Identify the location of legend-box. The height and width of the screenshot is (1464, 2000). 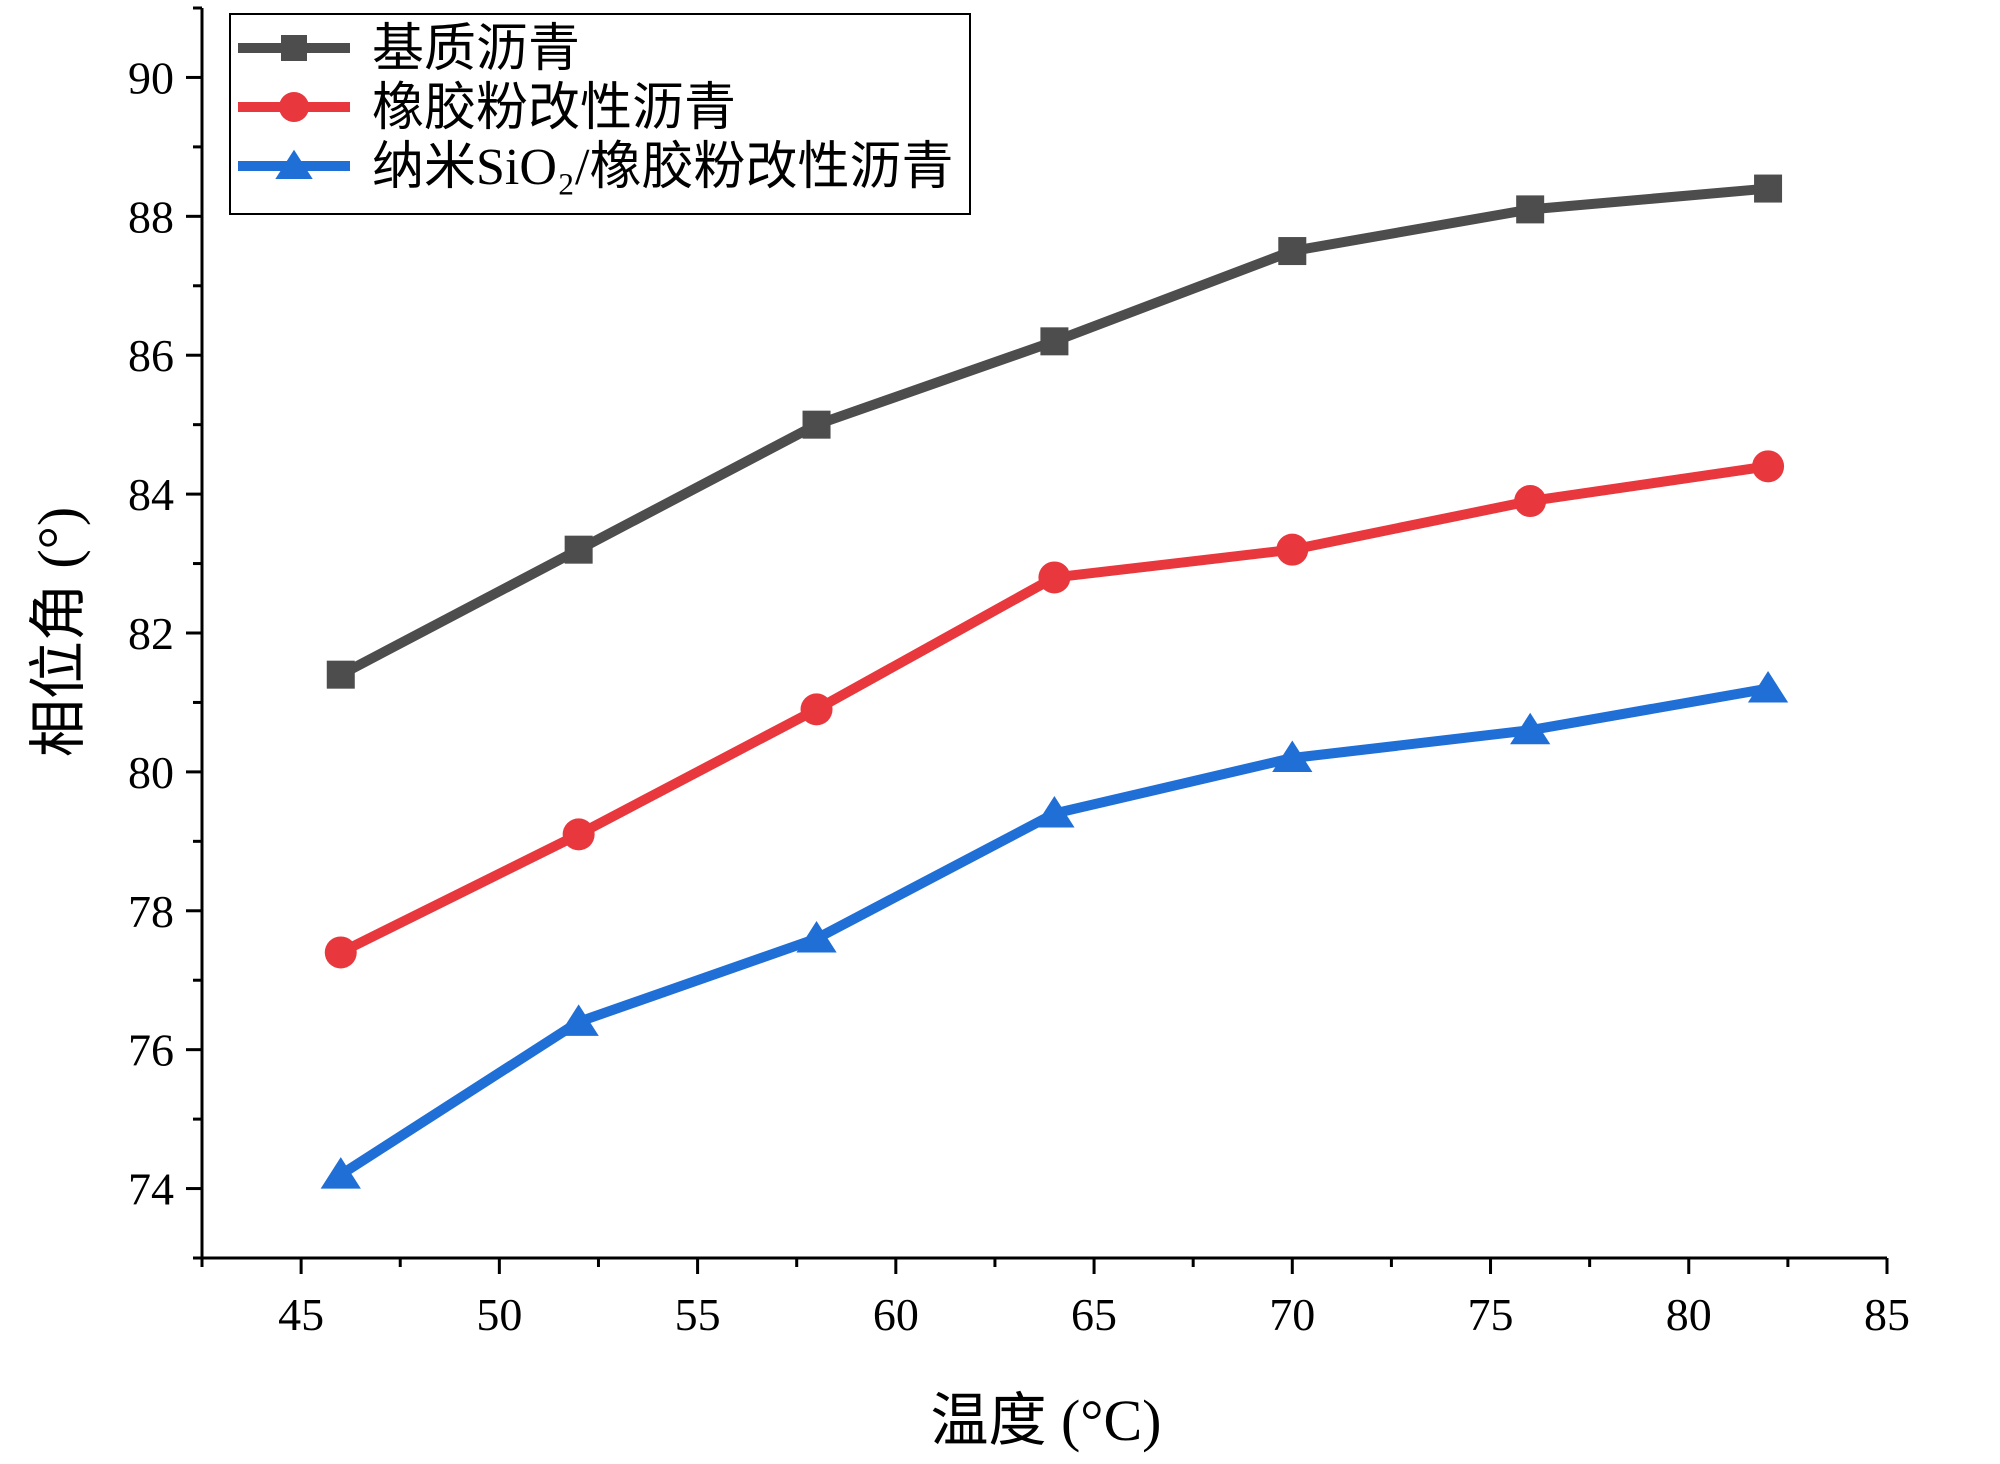
(600, 114).